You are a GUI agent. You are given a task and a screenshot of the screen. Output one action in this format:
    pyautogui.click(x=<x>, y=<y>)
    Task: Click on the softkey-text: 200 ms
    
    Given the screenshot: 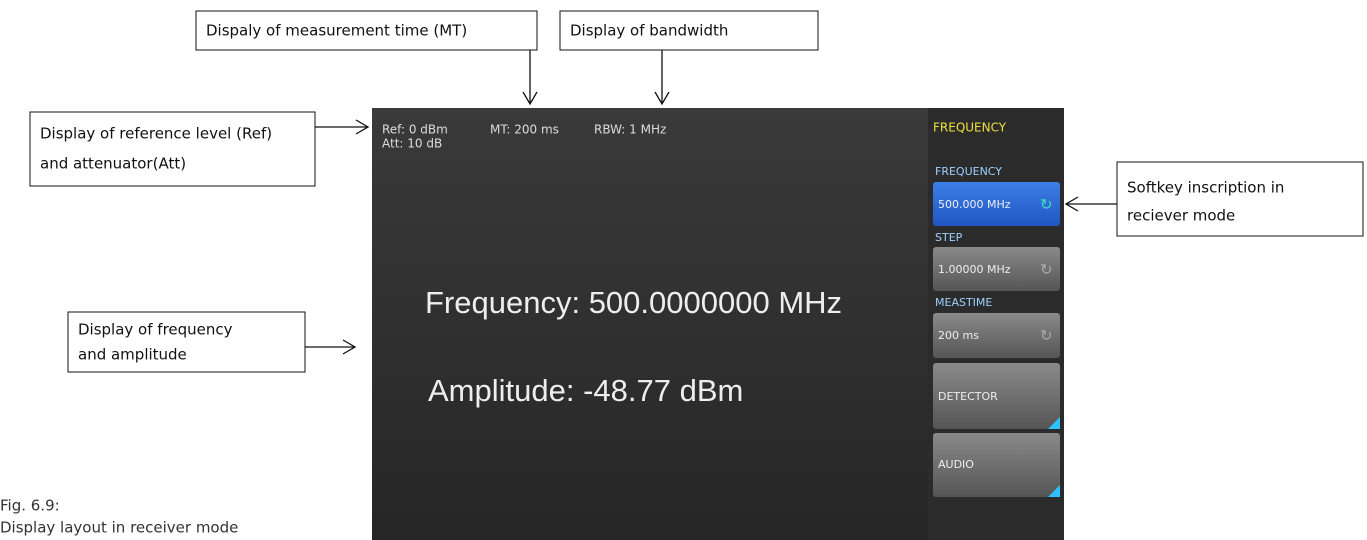 What is the action you would take?
    pyautogui.click(x=958, y=335)
    